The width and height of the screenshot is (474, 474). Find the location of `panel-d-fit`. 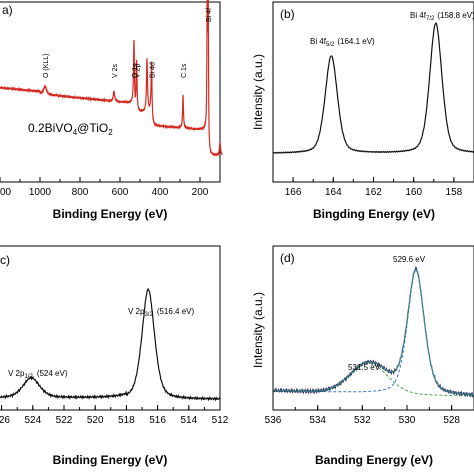

panel-d-fit is located at coordinates (373, 332).